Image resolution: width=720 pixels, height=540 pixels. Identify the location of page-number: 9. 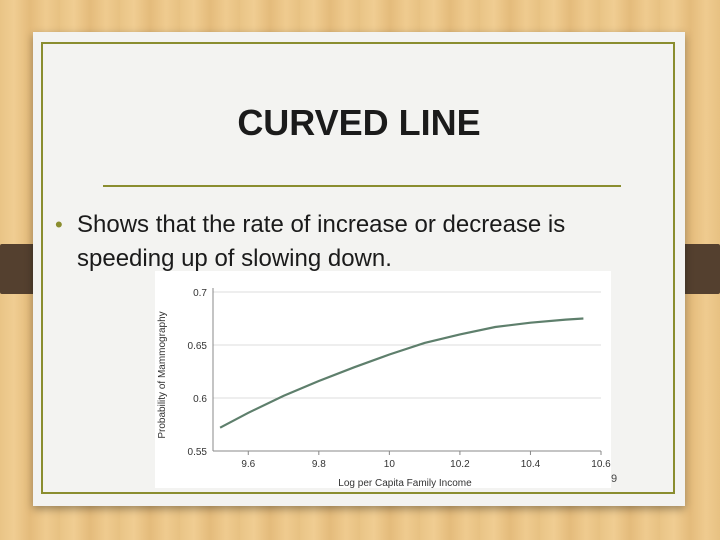
(614, 479).